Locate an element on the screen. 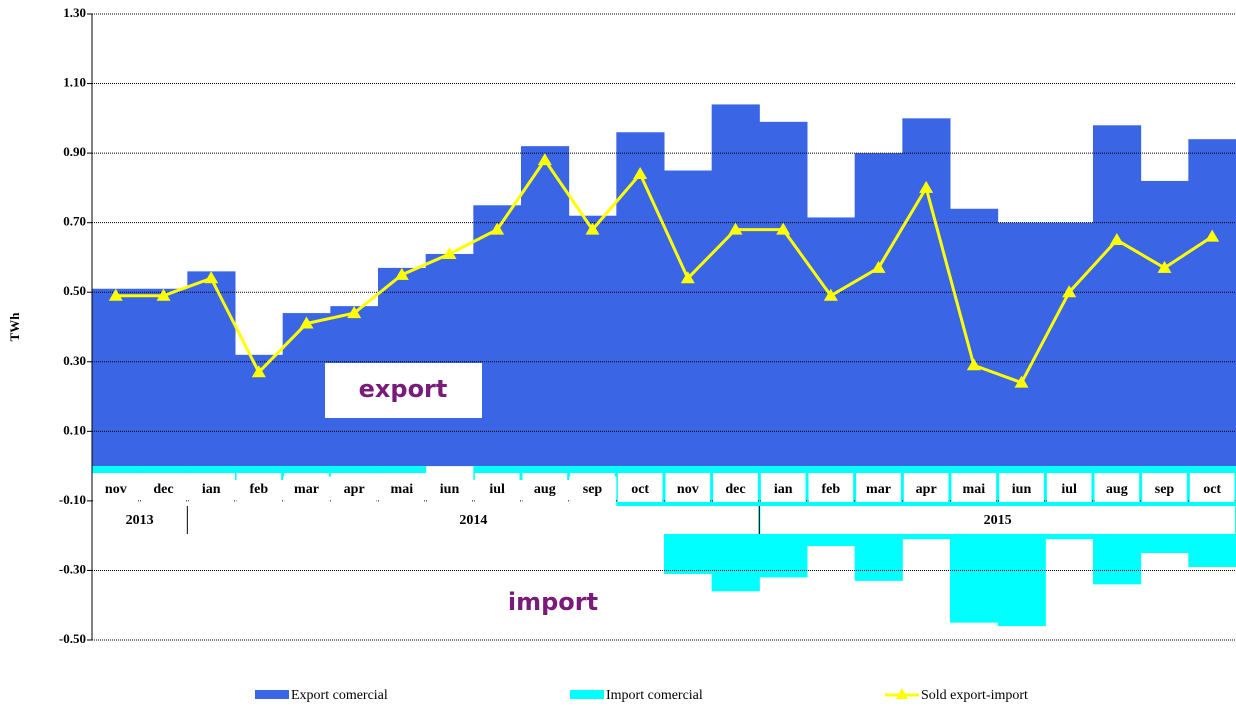 This screenshot has height=713, width=1236. annotation-box is located at coordinates (403, 390).